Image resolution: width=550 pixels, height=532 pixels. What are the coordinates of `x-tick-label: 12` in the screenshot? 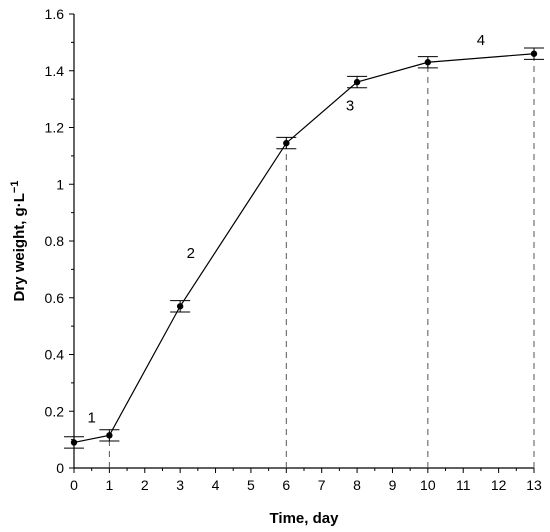 It's located at (499, 485).